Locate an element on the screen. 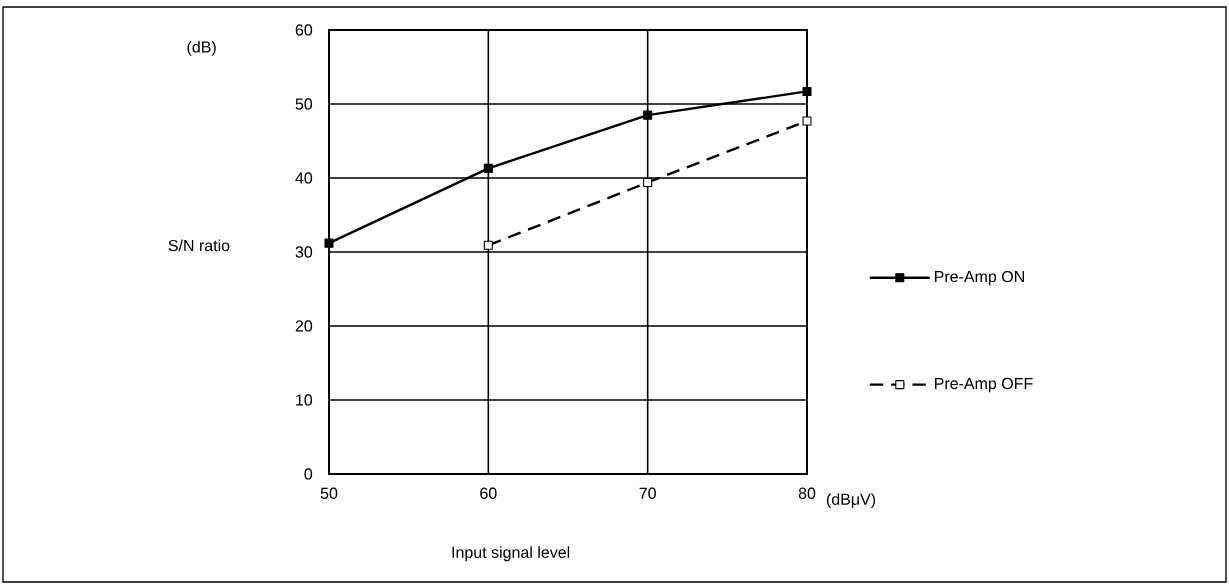 The image size is (1229, 585). y-tick-label: 10 is located at coordinates (304, 400).